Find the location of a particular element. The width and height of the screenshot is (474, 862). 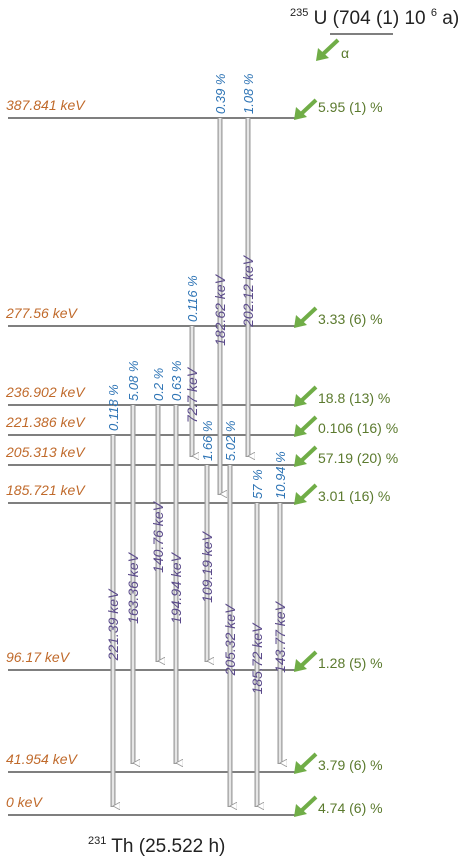

feeding-intensity: 18.8 (13) % is located at coordinates (354, 398).